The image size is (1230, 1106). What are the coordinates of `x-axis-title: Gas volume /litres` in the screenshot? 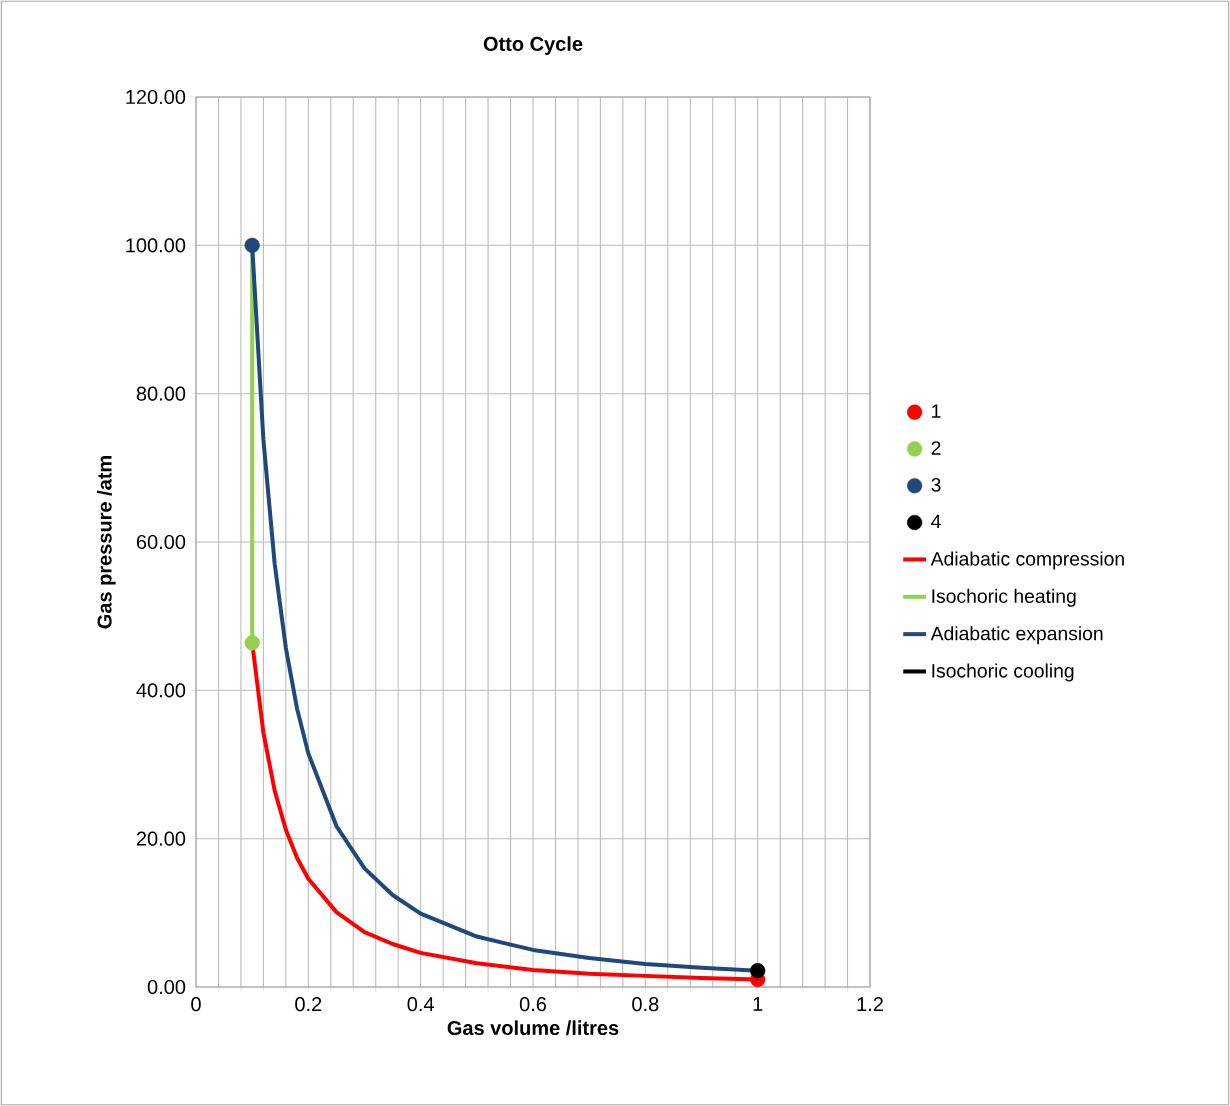 It's located at (533, 1028).